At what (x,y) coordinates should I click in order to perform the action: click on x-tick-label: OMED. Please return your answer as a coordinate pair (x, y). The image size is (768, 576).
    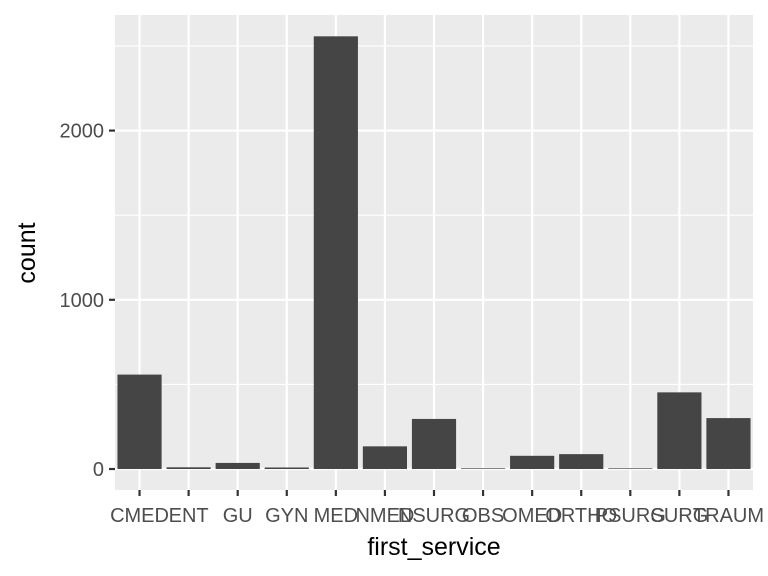
    Looking at the image, I should click on (532, 516).